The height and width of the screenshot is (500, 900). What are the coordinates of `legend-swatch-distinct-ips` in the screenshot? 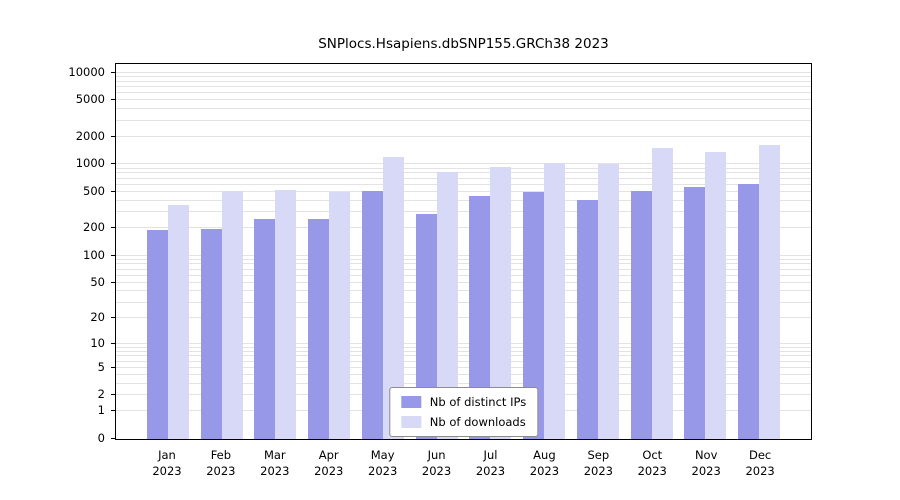 It's located at (410, 402).